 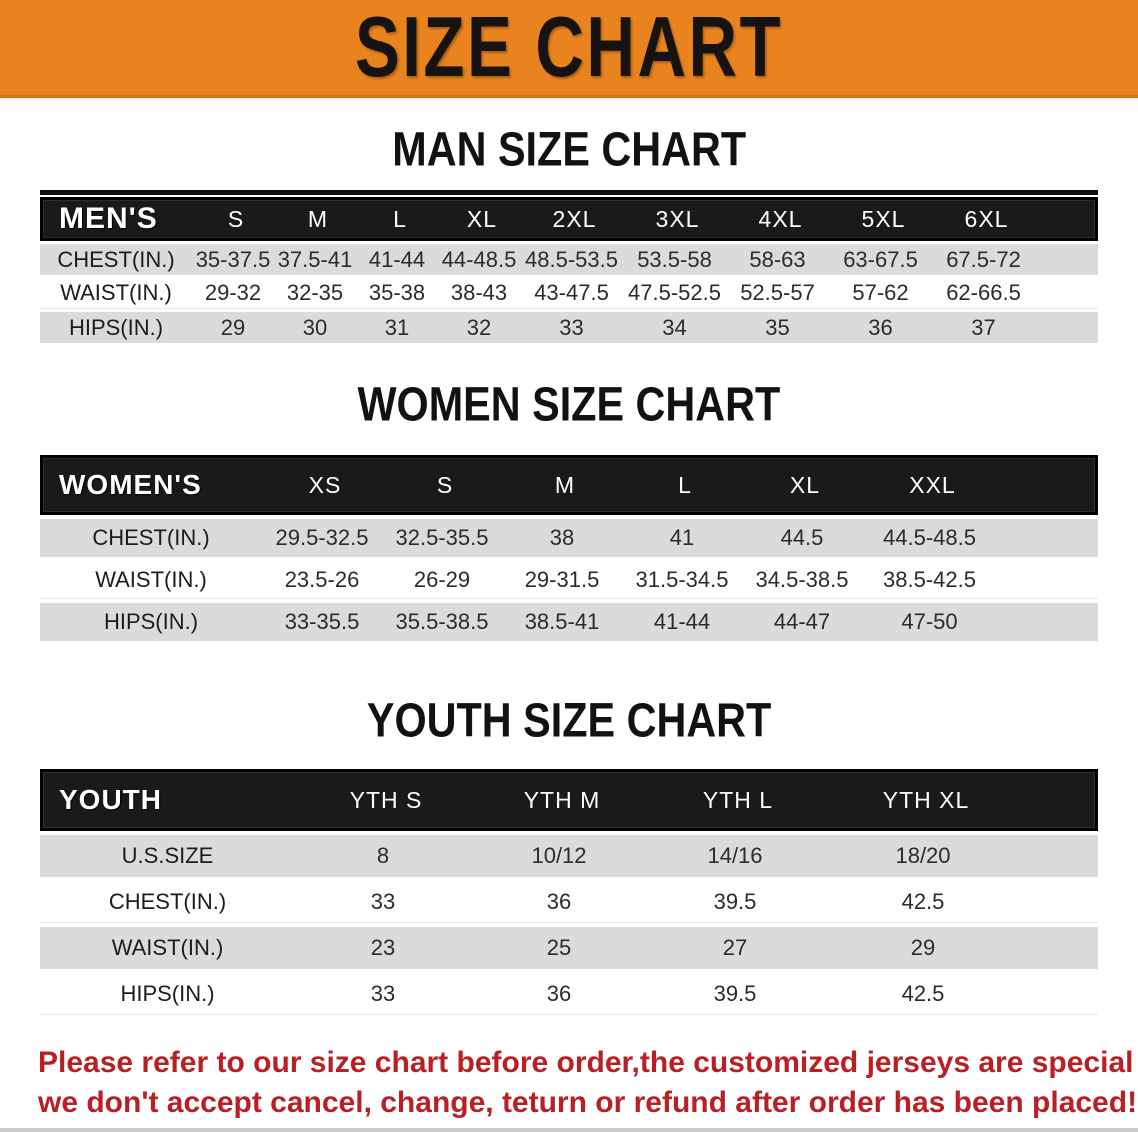 I want to click on size-value: 23, so click(x=383, y=947).